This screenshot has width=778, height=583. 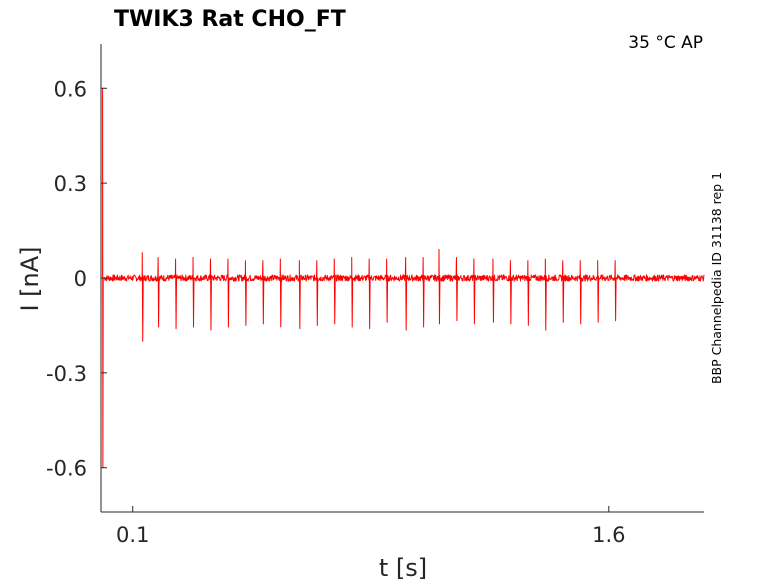 I want to click on x-ticks: 0.1 1.6, so click(x=370, y=526).